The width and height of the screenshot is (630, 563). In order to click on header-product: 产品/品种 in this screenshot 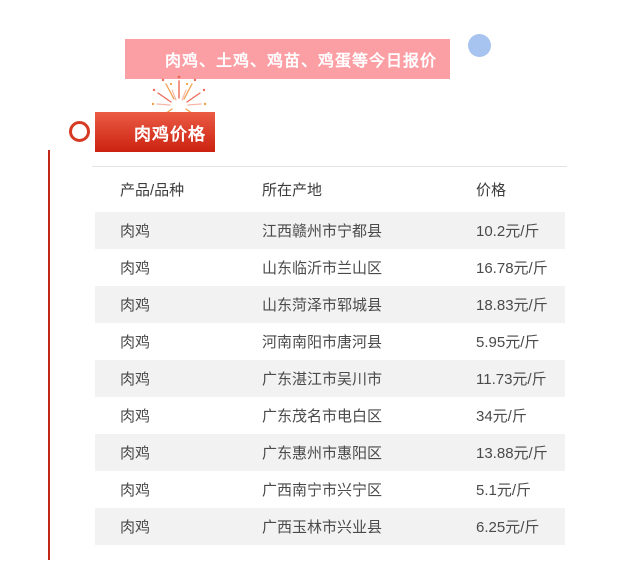, I will do `click(152, 190)`.